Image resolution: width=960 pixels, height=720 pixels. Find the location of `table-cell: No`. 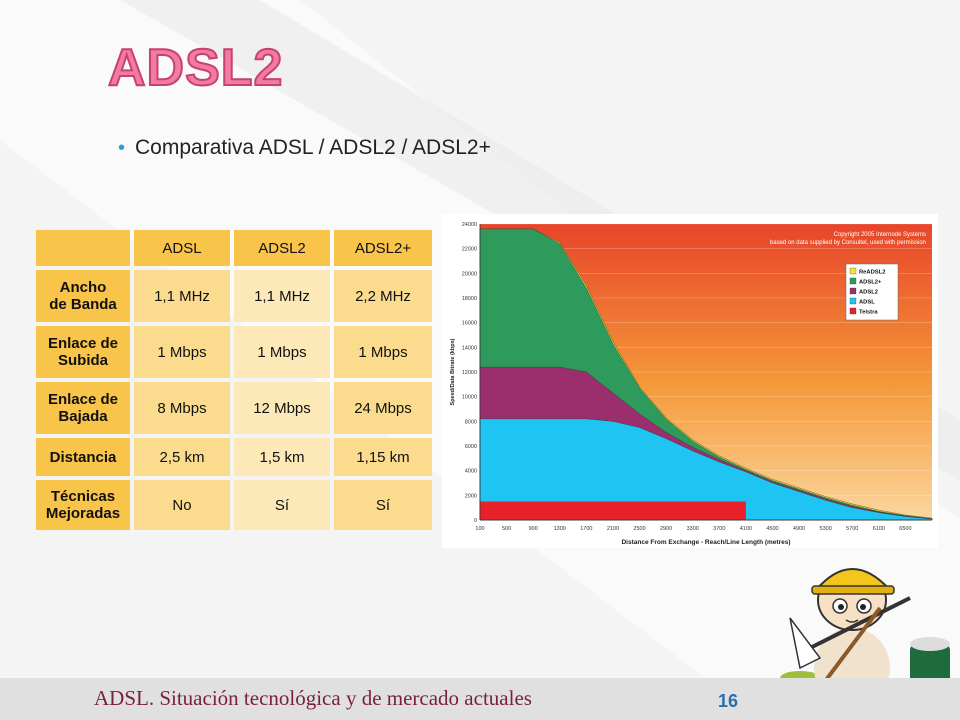

table-cell: No is located at coordinates (182, 505).